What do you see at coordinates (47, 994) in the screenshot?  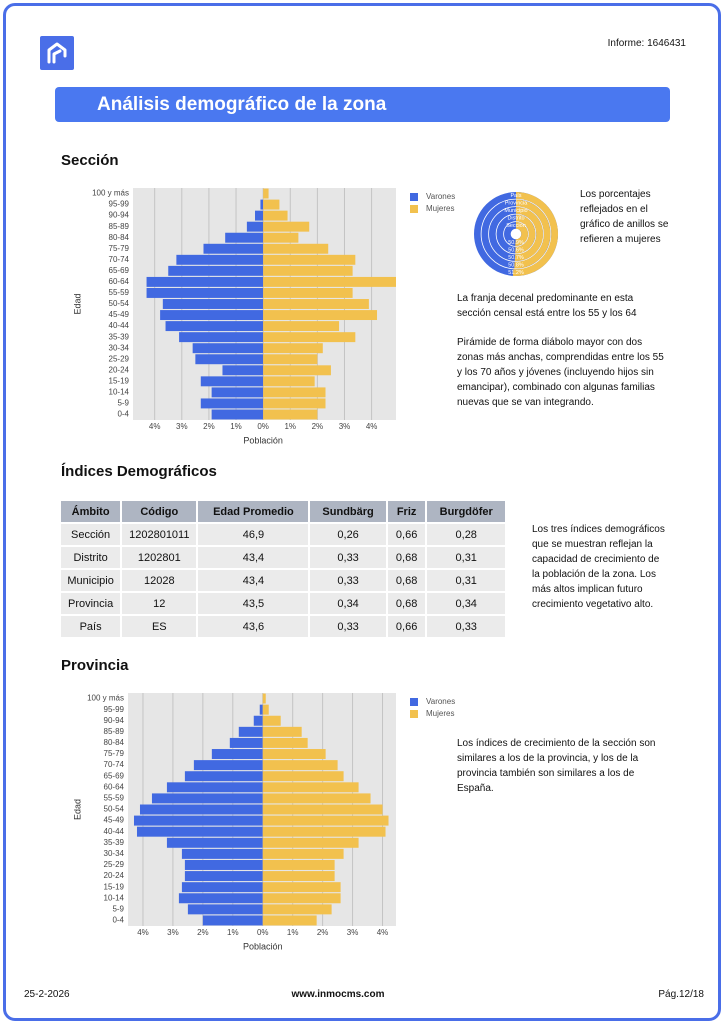 I see `footer-date: 25-2-2026` at bounding box center [47, 994].